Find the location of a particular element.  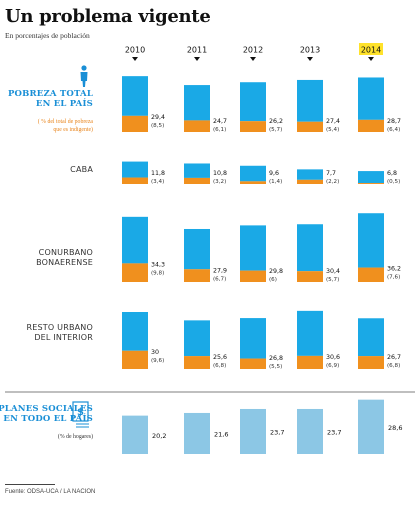

indigent-value-0-2011: (6,1) is located at coordinates (219, 130).